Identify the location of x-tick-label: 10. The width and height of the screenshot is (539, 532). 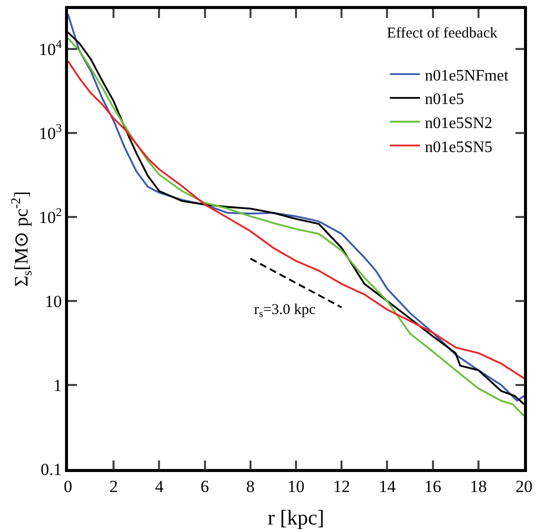
(296, 486).